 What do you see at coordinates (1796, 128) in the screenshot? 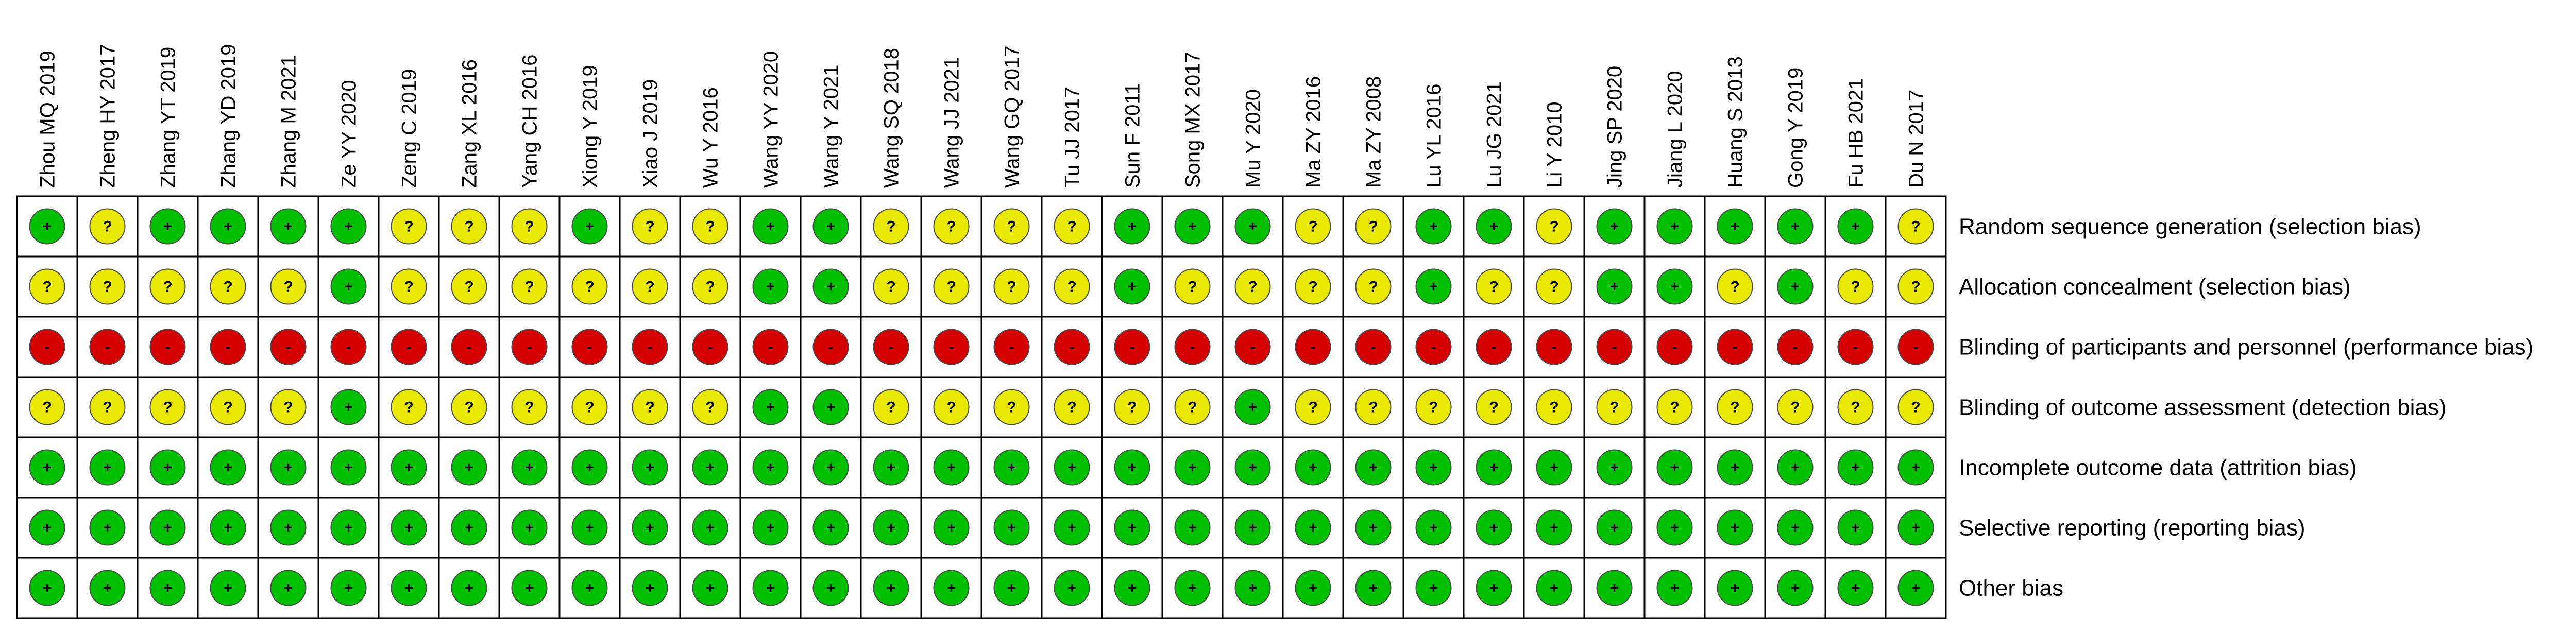
I see `study-label: Gong Y 2019` at bounding box center [1796, 128].